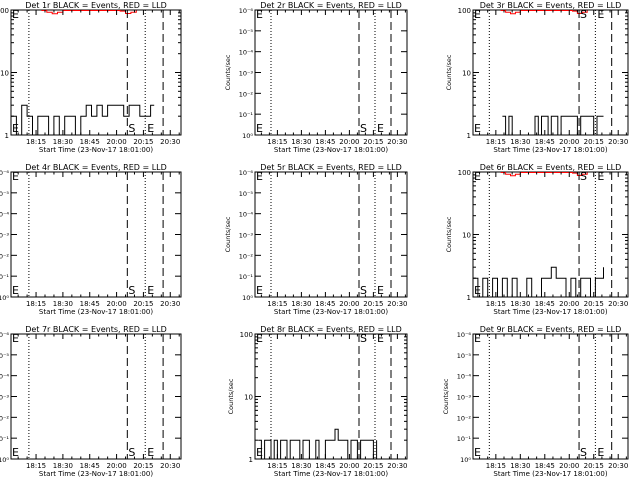 Image resolution: width=640 pixels, height=480 pixels. Describe the element at coordinates (551, 5) in the screenshot. I see `chart-title: Det 3r BLACK = Events, RED = LLD` at that location.